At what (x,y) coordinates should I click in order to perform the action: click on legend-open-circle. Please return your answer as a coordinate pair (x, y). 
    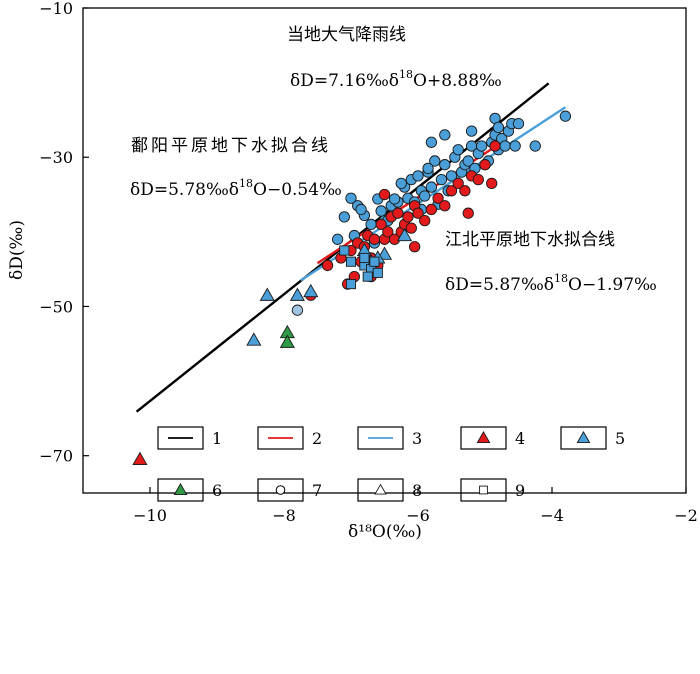
    Looking at the image, I should click on (280, 490).